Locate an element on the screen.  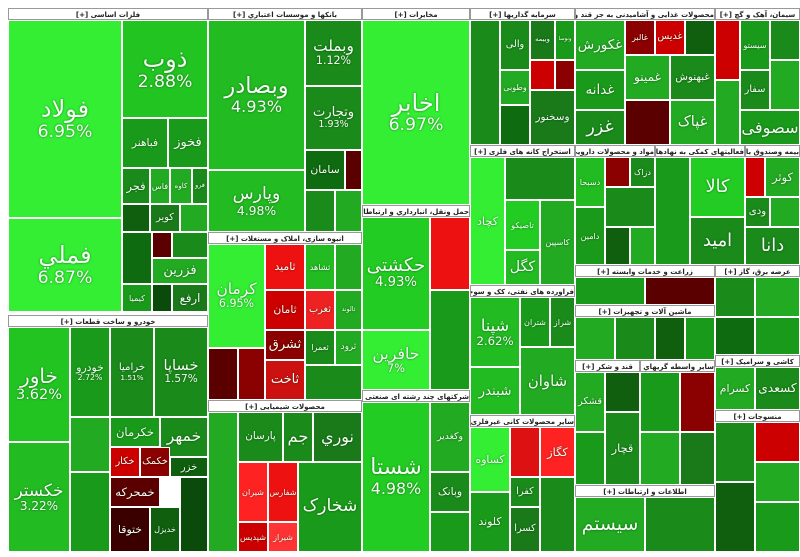
tile: دزاک is located at coordinates (642, 172).